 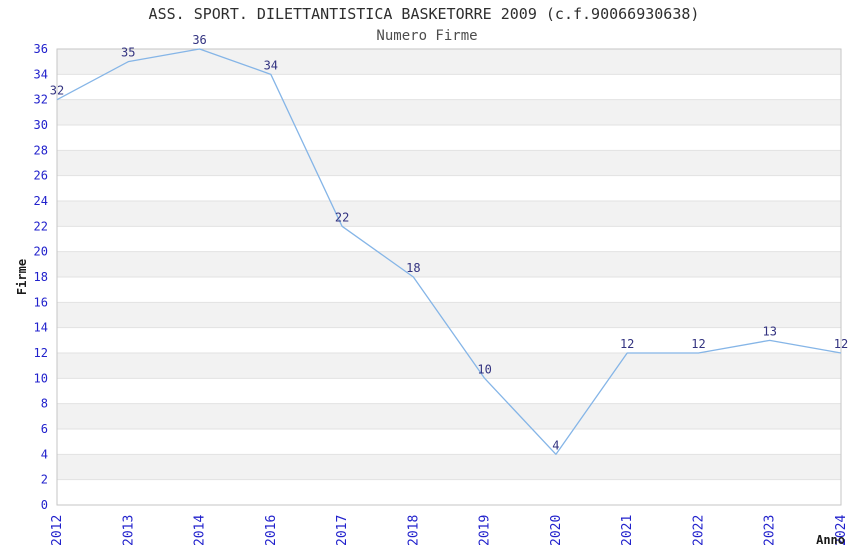 I want to click on y-tick-label: 10, so click(x=41, y=378).